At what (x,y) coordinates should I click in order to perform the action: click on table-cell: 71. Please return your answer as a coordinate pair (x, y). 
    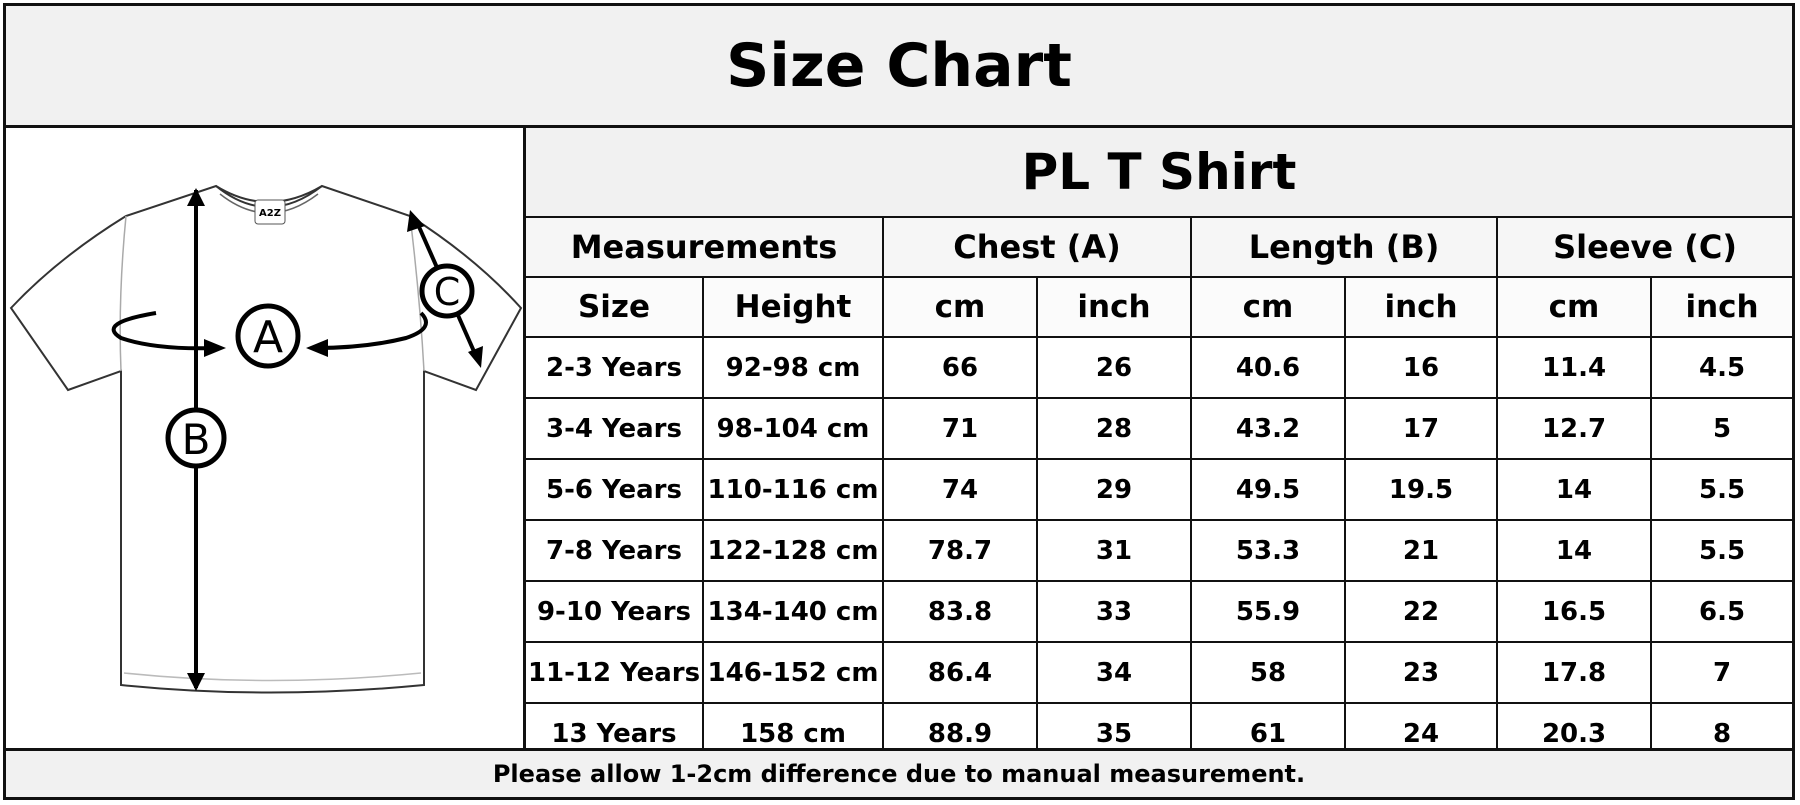
    Looking at the image, I should click on (960, 428).